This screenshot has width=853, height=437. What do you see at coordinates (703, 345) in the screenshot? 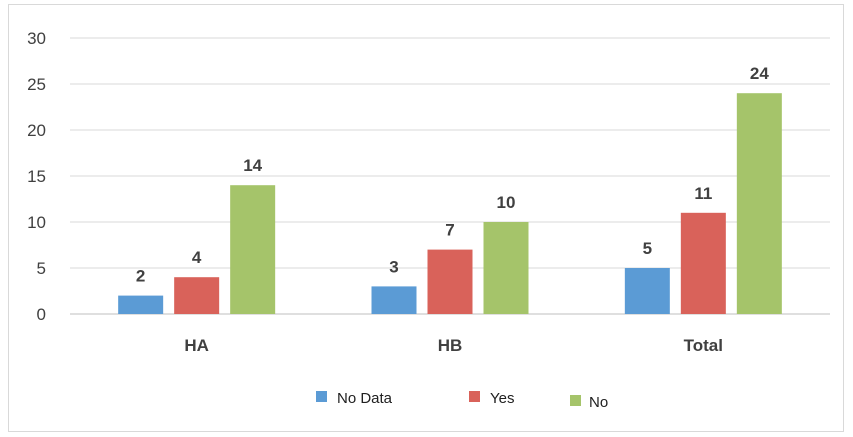
I see `x-category-label: Total` at bounding box center [703, 345].